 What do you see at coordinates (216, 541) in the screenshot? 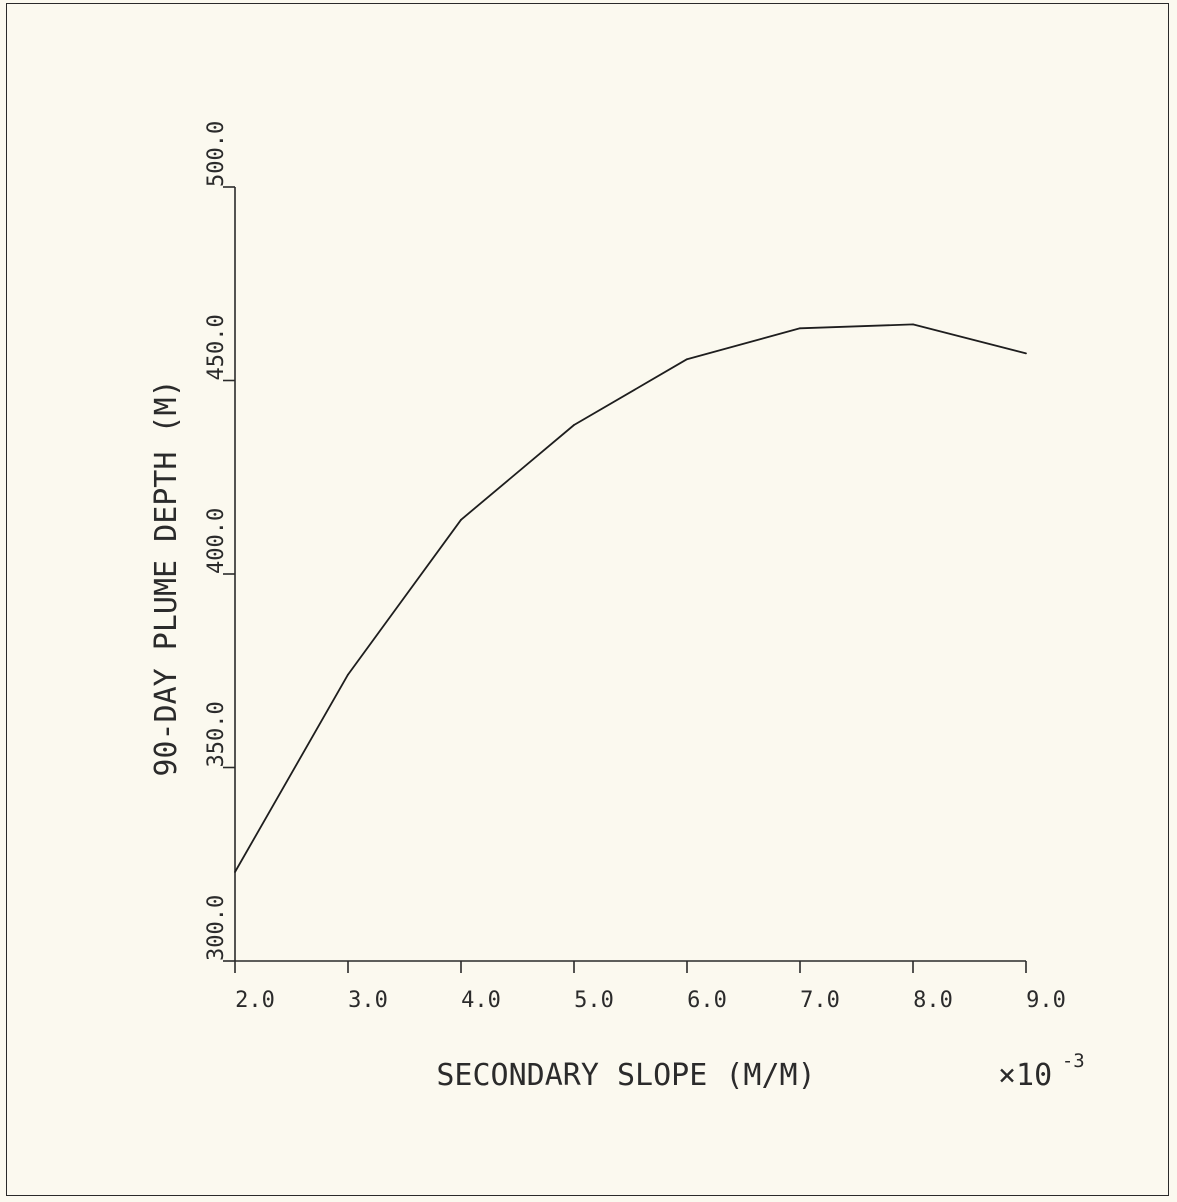
I see `y-tick-label: 400.0` at bounding box center [216, 541].